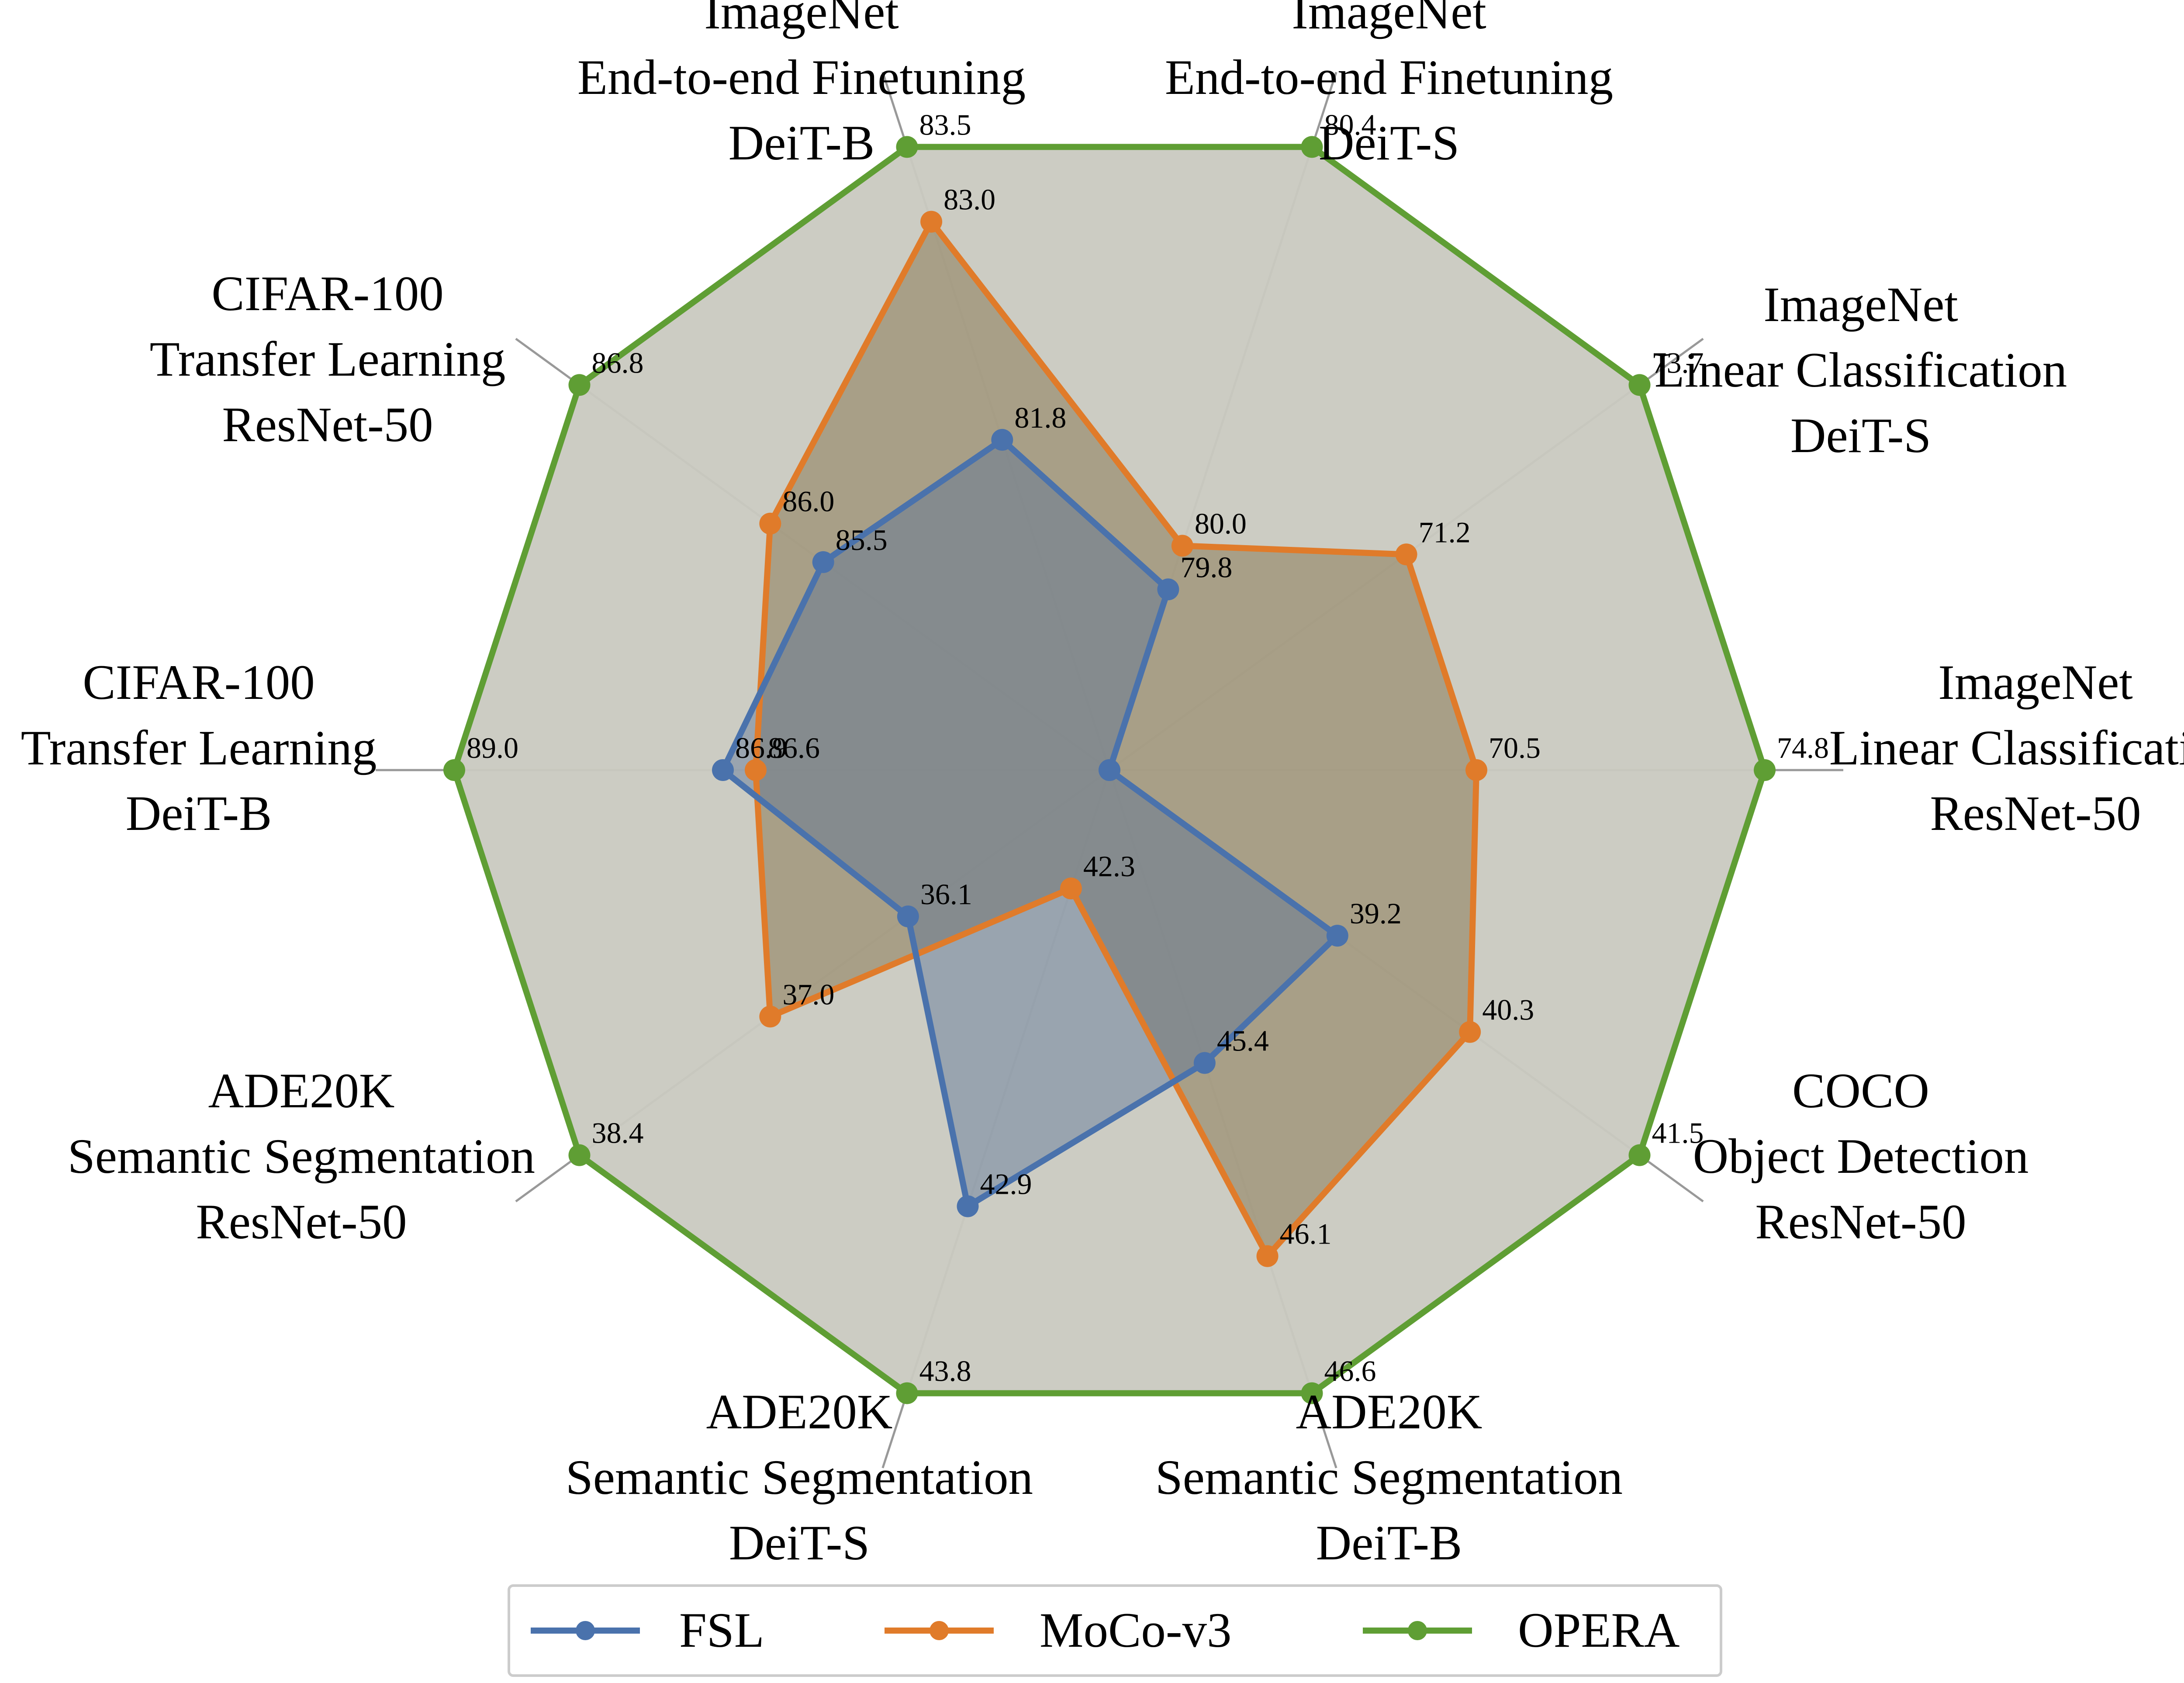  What do you see at coordinates (1515, 747) in the screenshot?
I see `value-label-mocov3-0: 70.5` at bounding box center [1515, 747].